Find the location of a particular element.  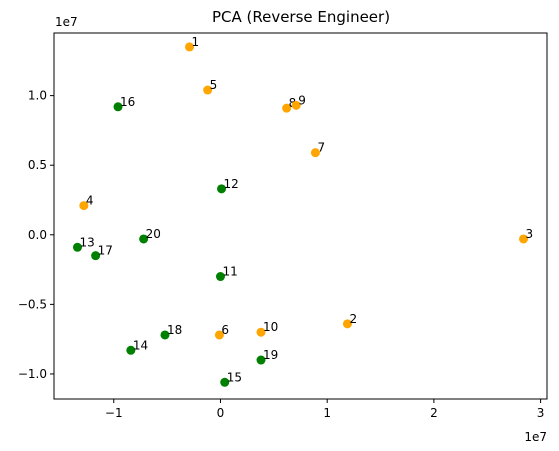

point-label: 17 is located at coordinates (105, 251).